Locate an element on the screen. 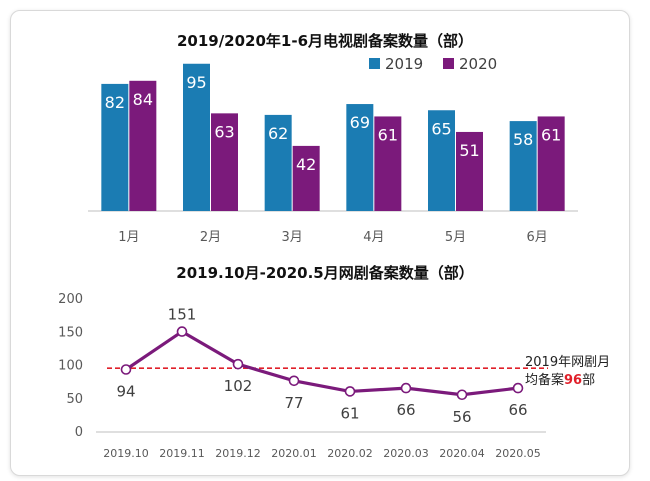  x-tick-label: 2020.01 is located at coordinates (294, 453).